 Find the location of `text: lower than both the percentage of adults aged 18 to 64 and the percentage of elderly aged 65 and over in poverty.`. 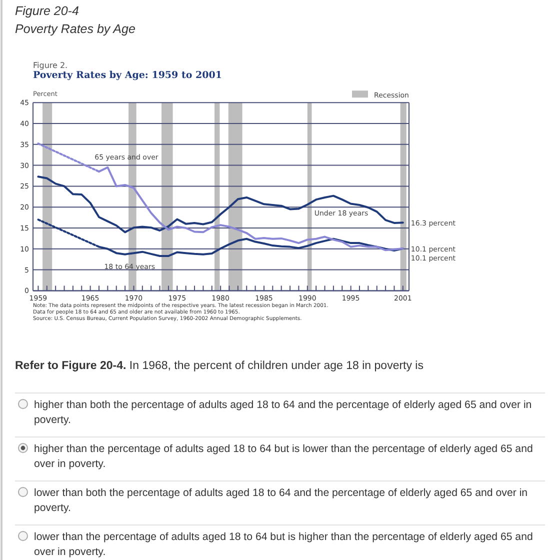

text: lower than both the percentage of adults aged 18 to 64 and the percentage of elderly aged 65 and over in poverty. is located at coordinates (281, 500).